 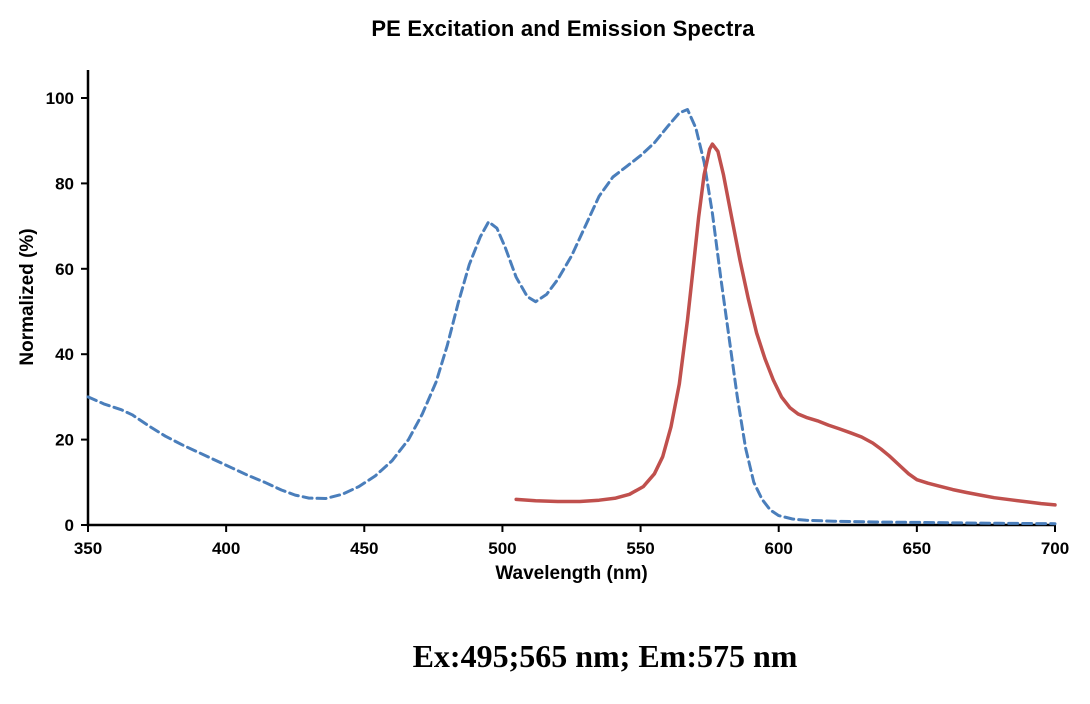 What do you see at coordinates (226, 548) in the screenshot?
I see `x-tick-label: 400` at bounding box center [226, 548].